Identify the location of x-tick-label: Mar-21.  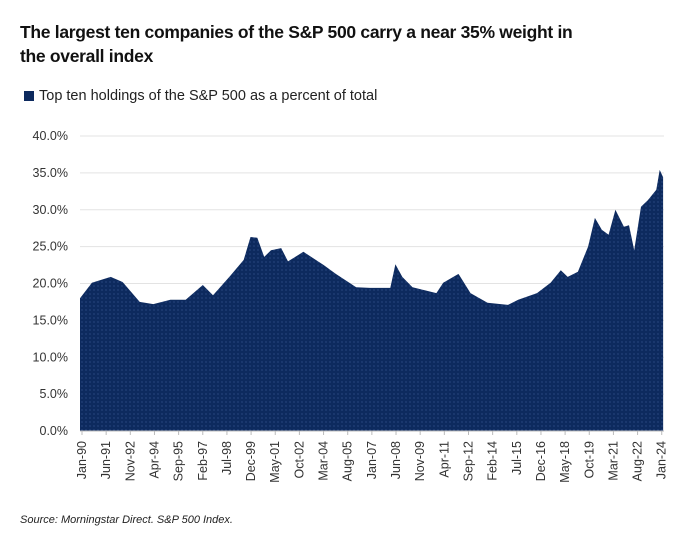
(613, 461).